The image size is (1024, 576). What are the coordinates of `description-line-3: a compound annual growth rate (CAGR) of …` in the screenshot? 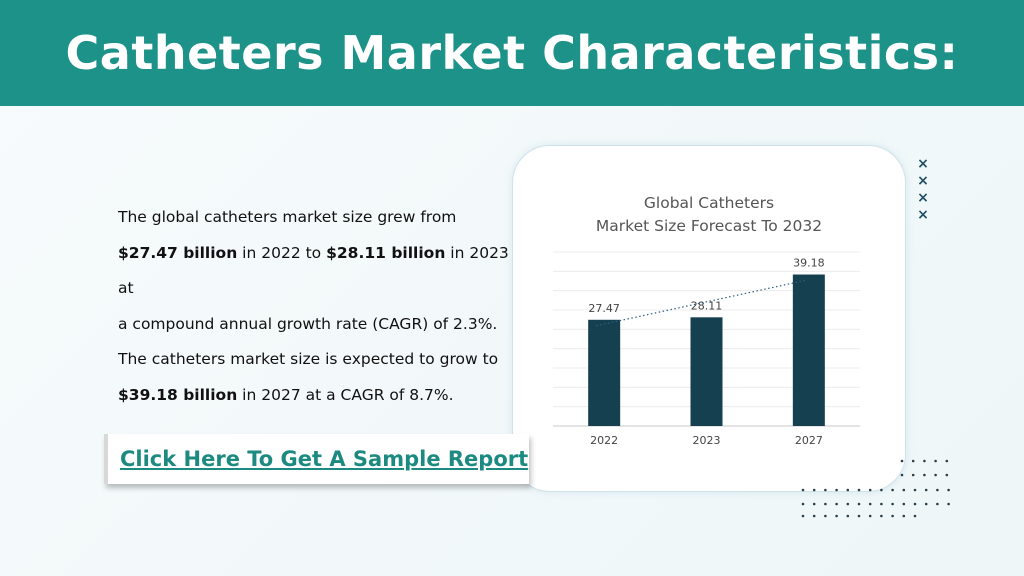 It's located at (308, 323).